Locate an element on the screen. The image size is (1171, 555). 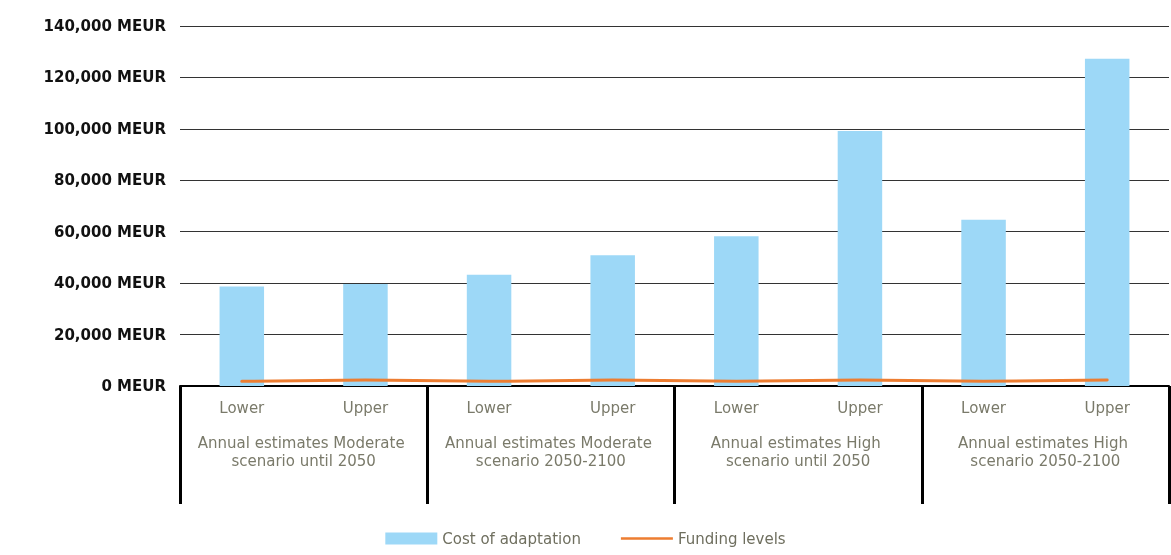
y-tick-label: 100,000 MEUR is located at coordinates (105, 128).